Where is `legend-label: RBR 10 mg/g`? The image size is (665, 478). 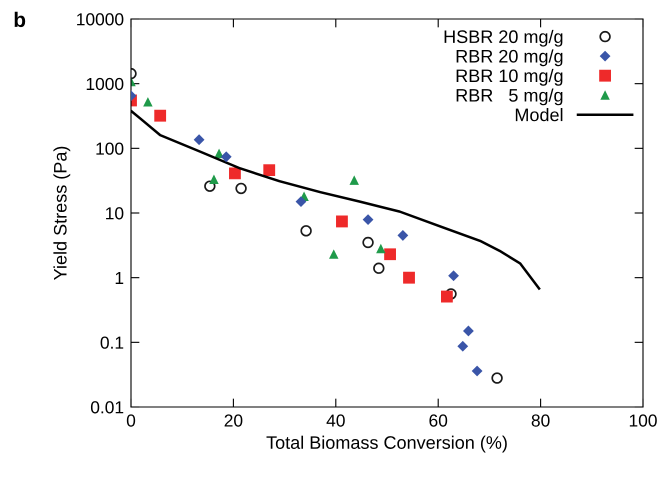
legend-label: RBR 10 mg/g is located at coordinates (509, 77).